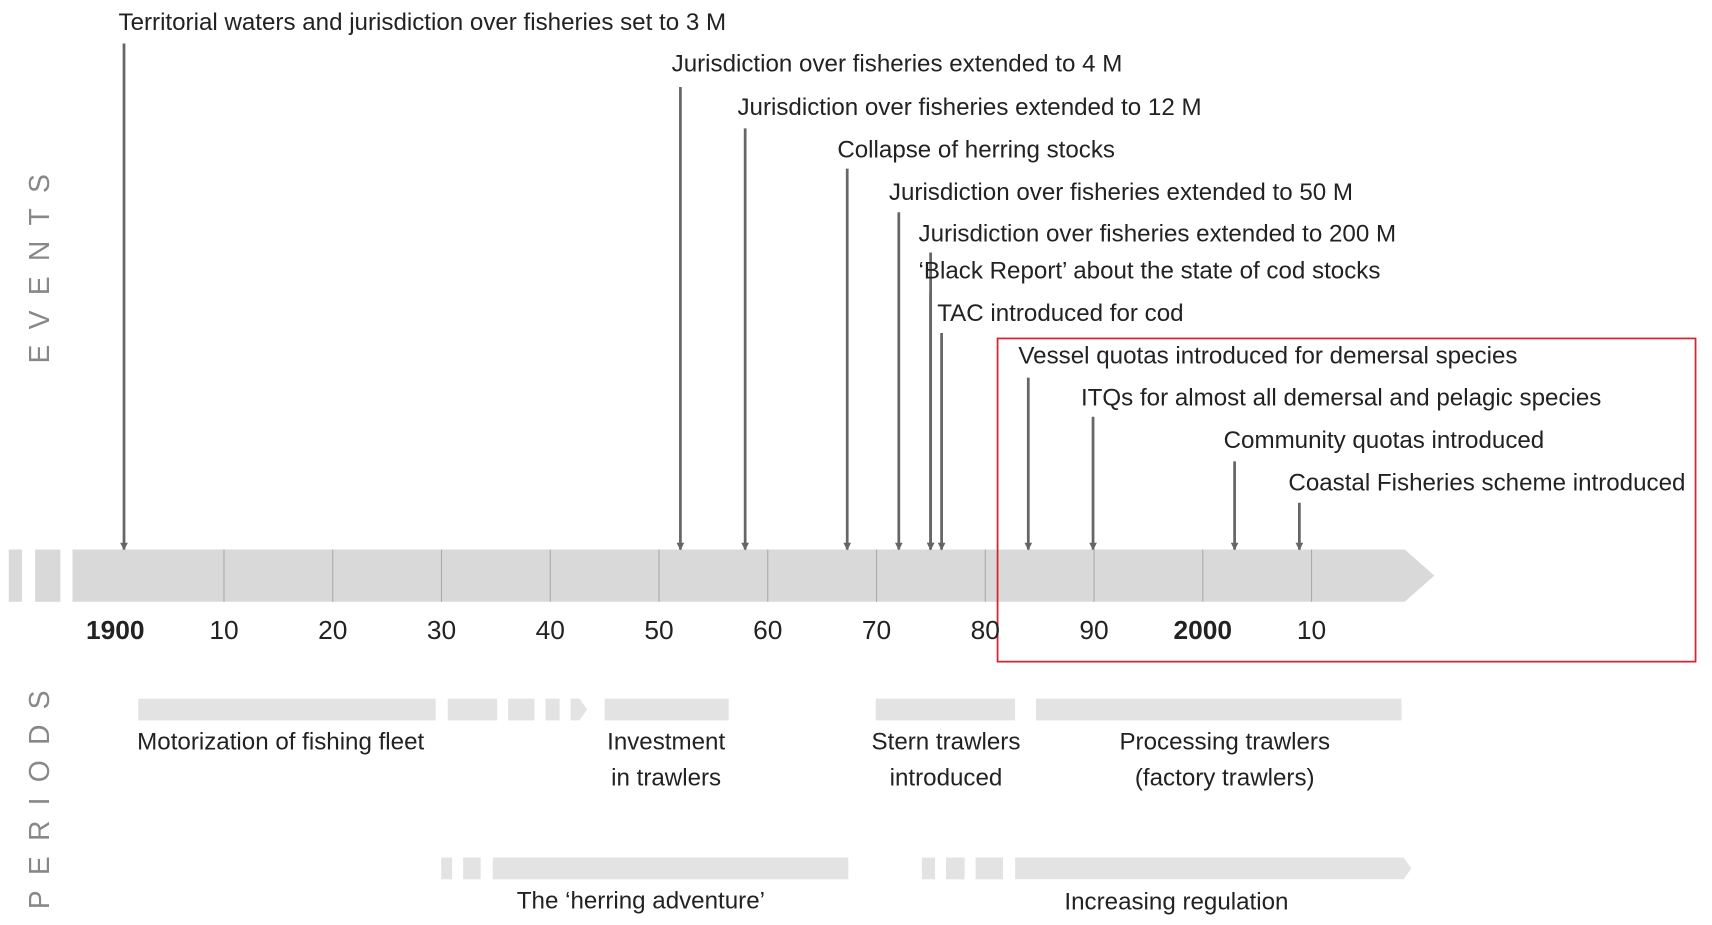 This screenshot has width=1712, height=925. Describe the element at coordinates (1225, 778) in the screenshot. I see `period-label: (factory trawlers)` at that location.